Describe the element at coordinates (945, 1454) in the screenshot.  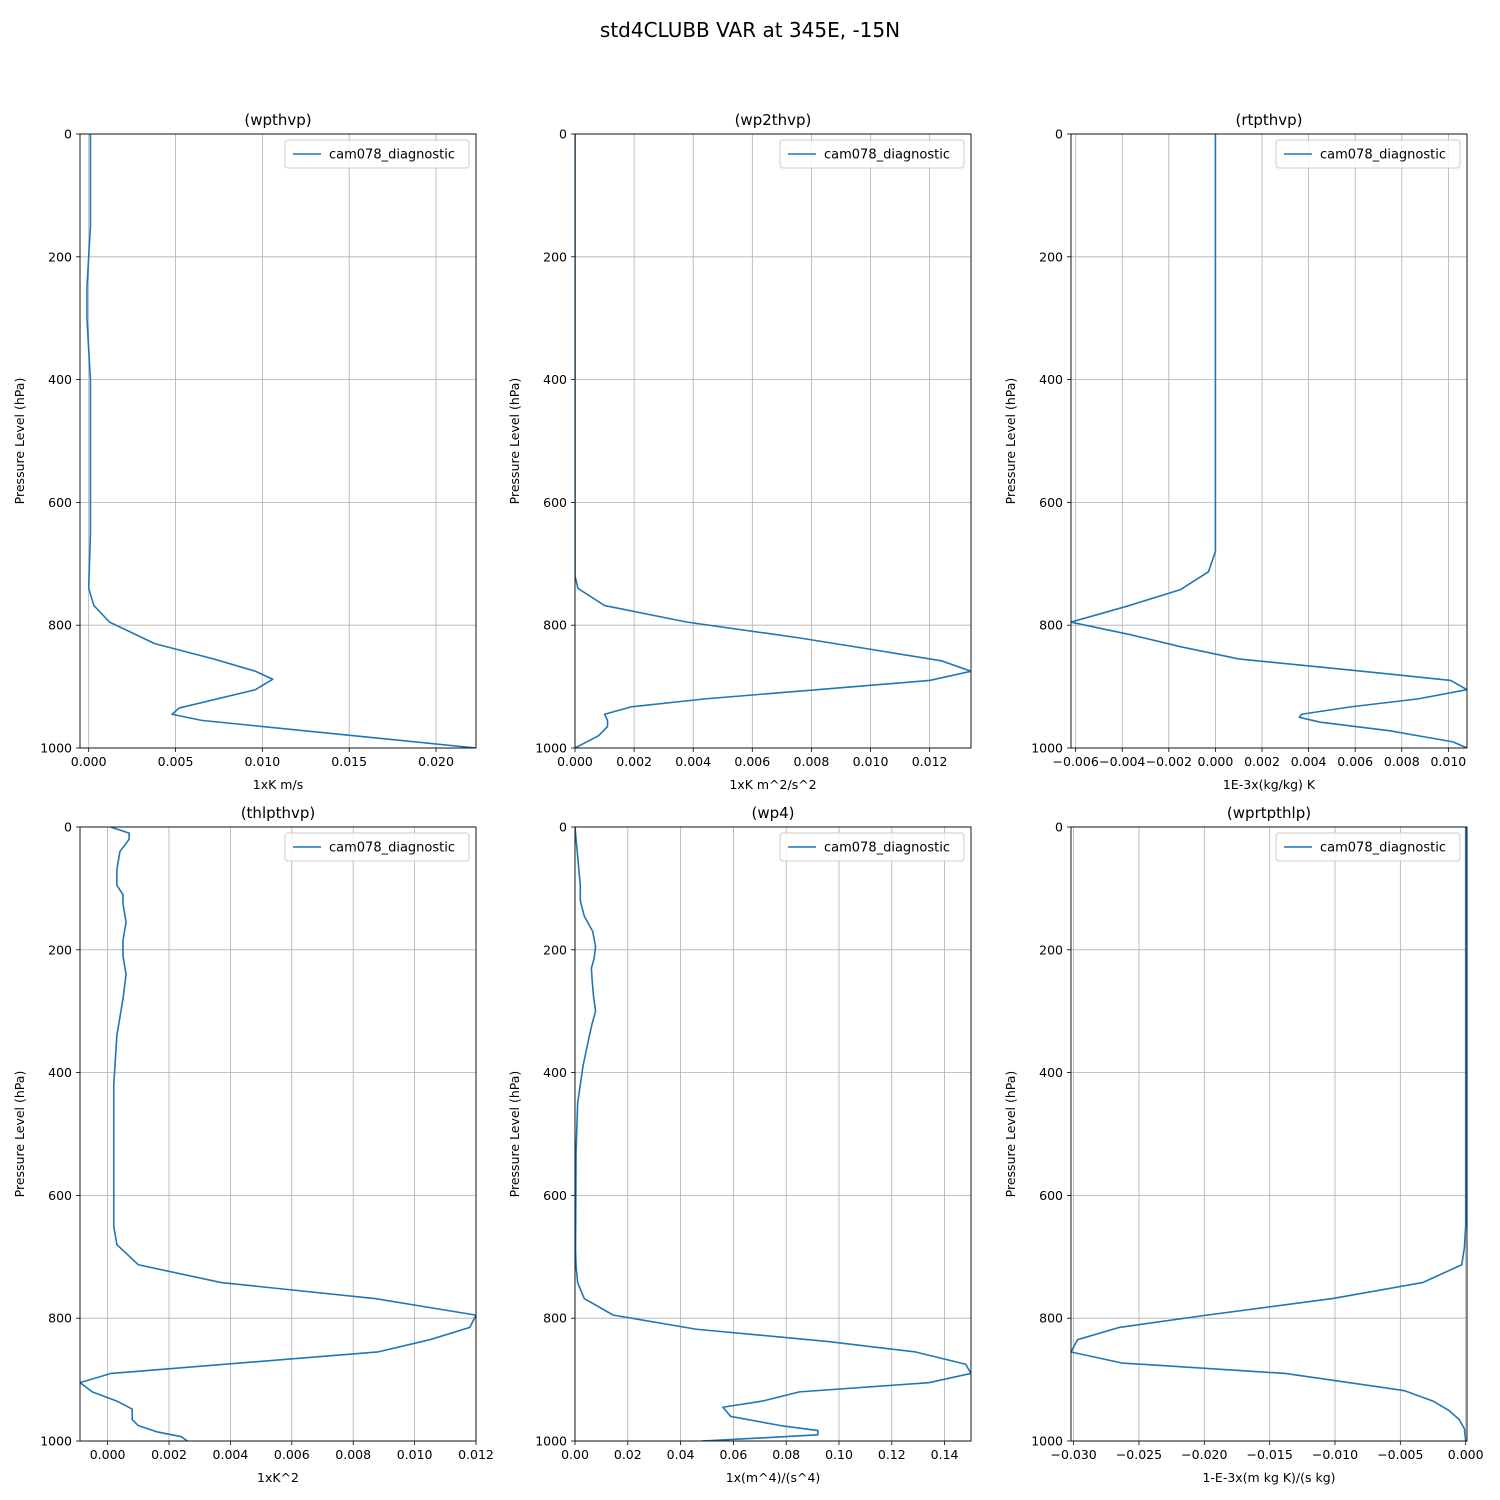
I see `x-tick-label: 0.14` at that location.